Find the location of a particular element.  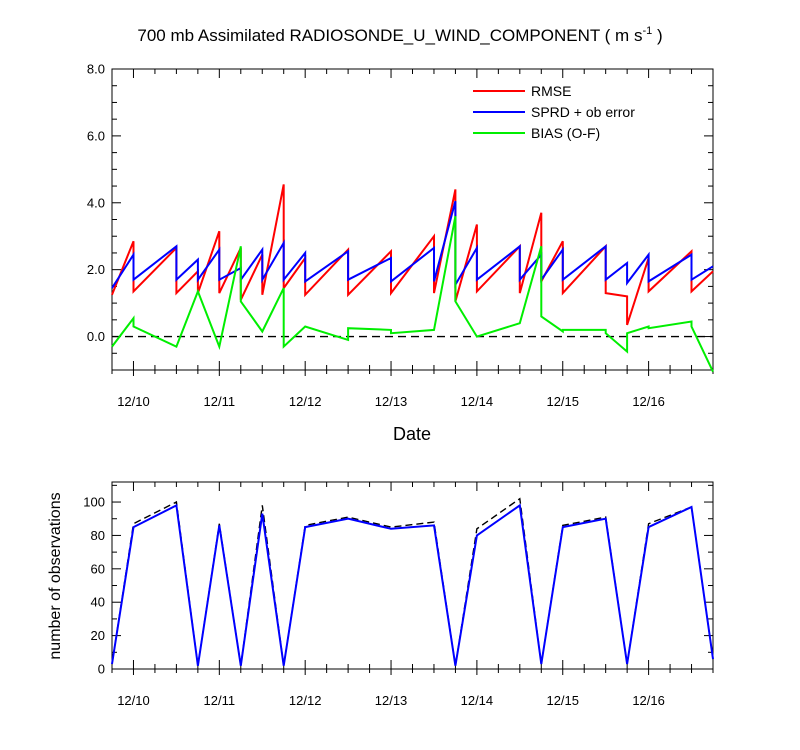

y-tick-label: 4.0 is located at coordinates (96, 202).